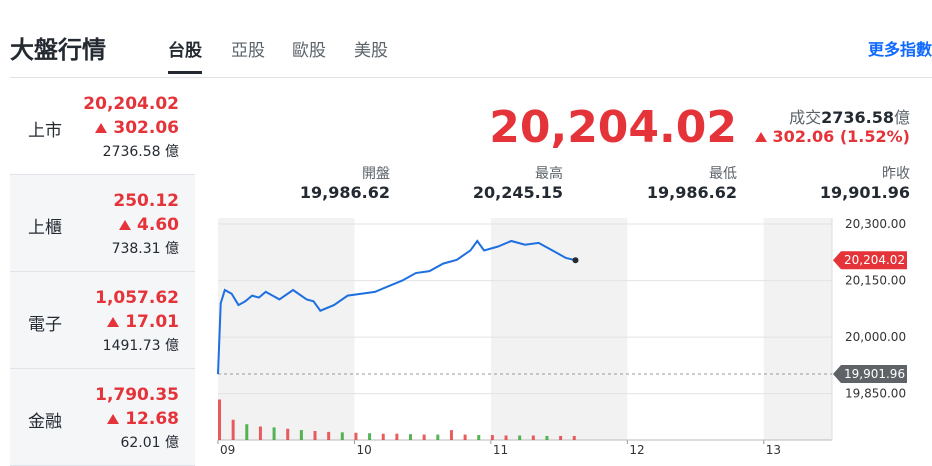  I want to click on change-text: 302.06, so click(146, 128).